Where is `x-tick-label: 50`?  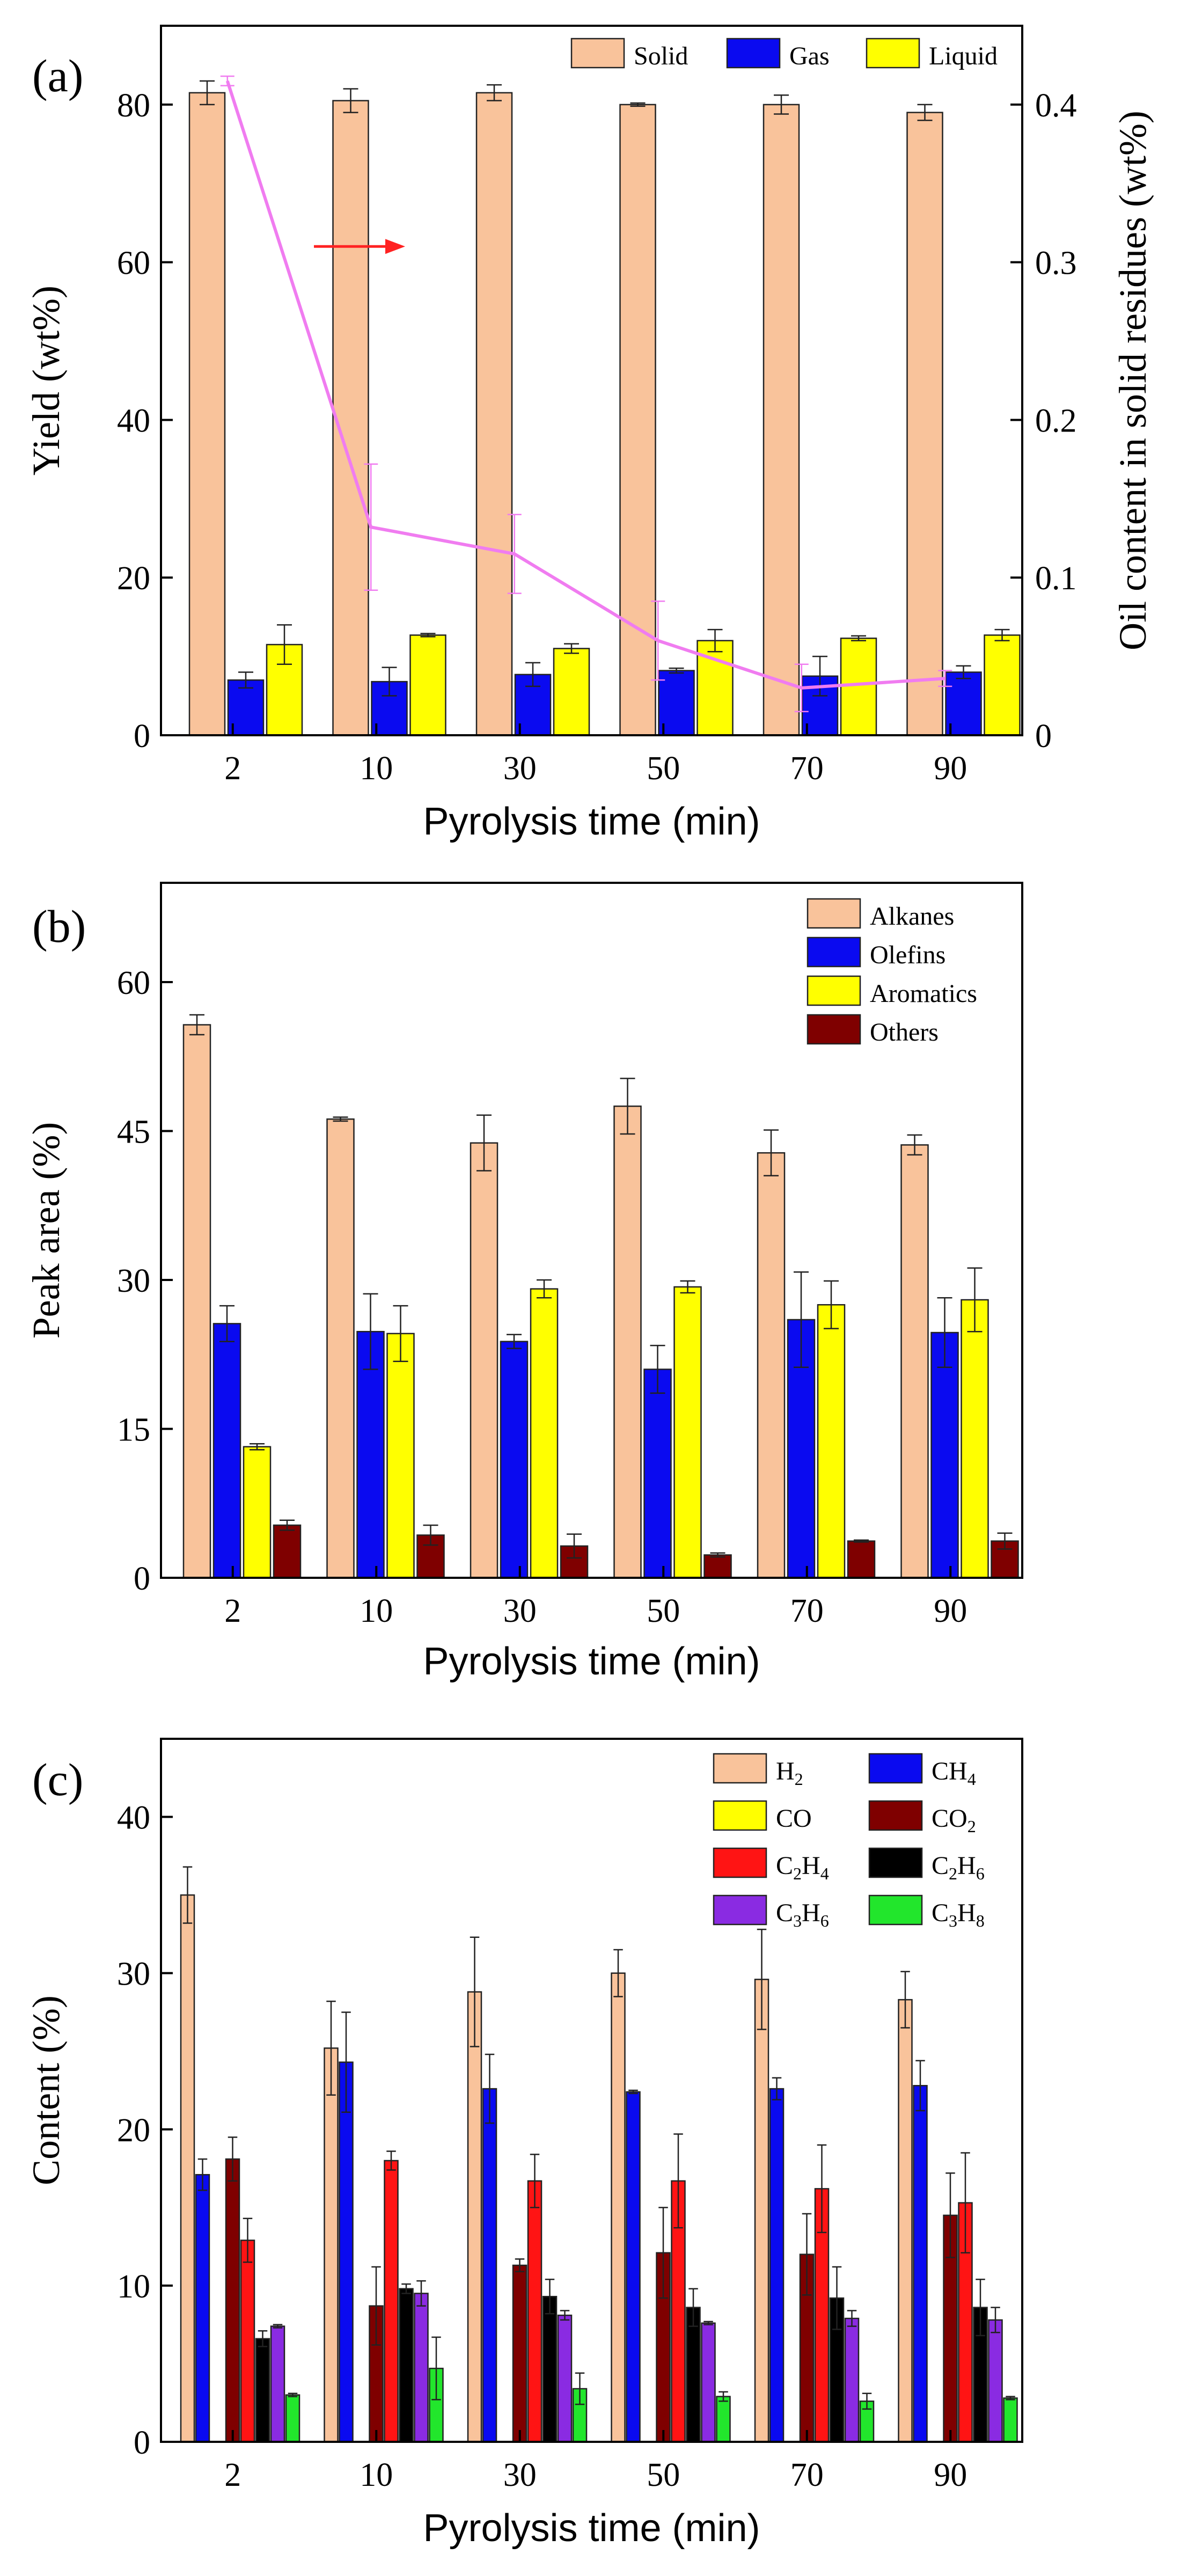
x-tick-label: 50 is located at coordinates (663, 768).